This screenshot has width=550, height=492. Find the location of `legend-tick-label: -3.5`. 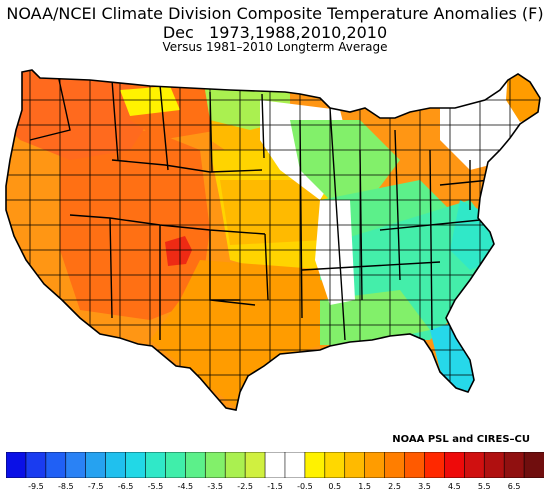

legend-tick-label: -3.5 is located at coordinates (215, 486).